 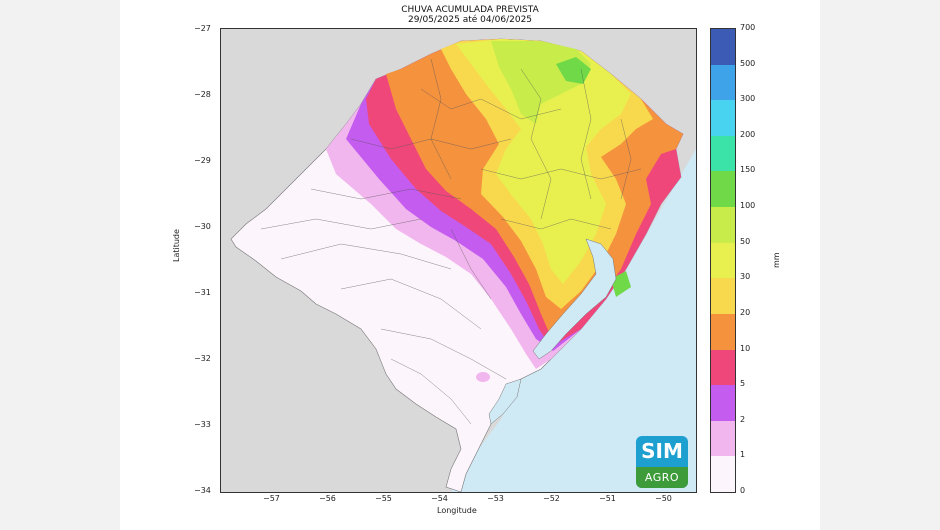 What do you see at coordinates (748, 134) in the screenshot?
I see `colorbar-tick-label: 200` at bounding box center [748, 134].